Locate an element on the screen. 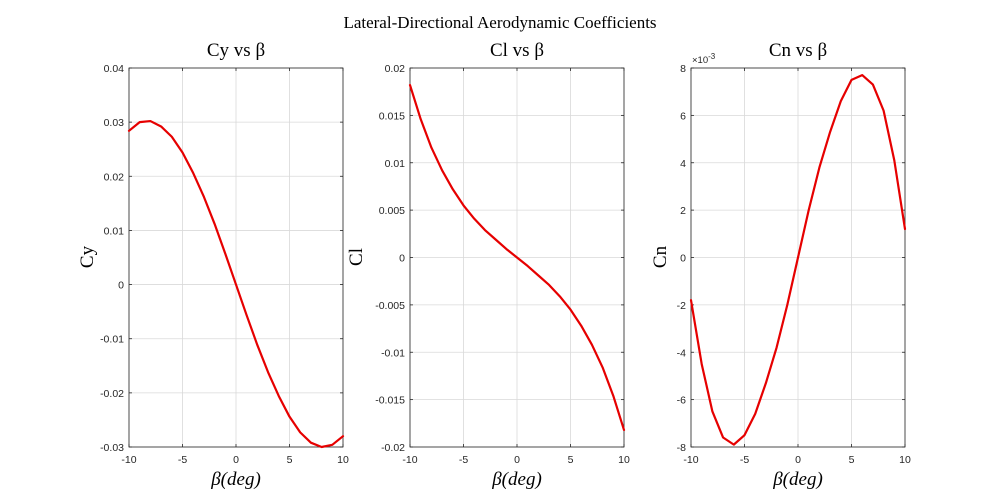 The height and width of the screenshot is (500, 1000). y-axis-exponent: ×10⁻³ is located at coordinates (704, 59).